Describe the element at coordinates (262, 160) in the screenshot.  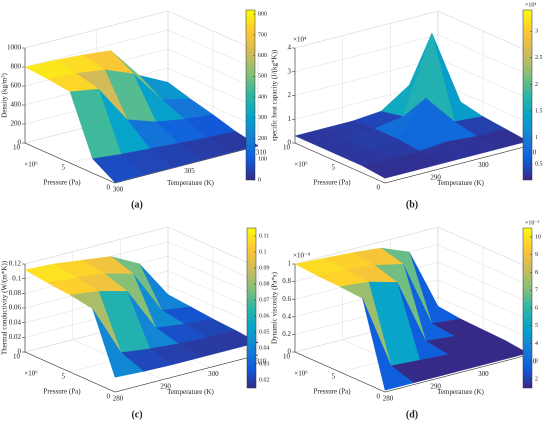
I see `colorbar-tick-label: 100` at that location.